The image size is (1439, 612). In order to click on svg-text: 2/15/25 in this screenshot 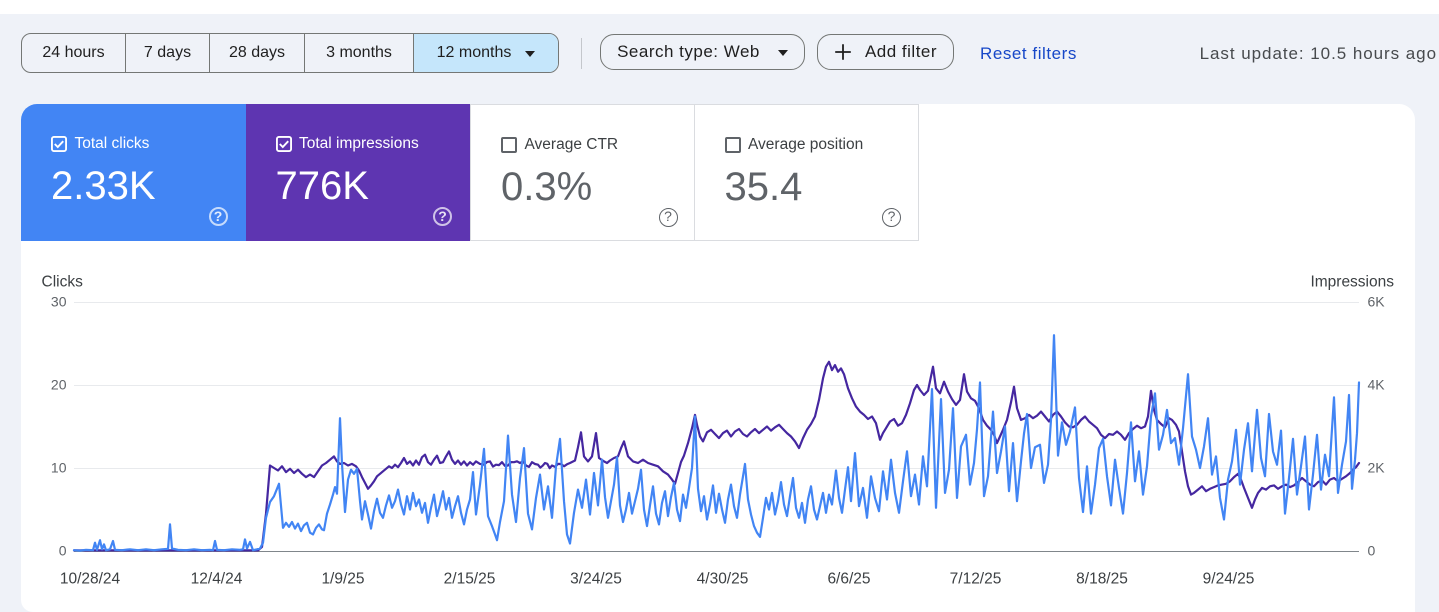, I will do `click(470, 579)`.